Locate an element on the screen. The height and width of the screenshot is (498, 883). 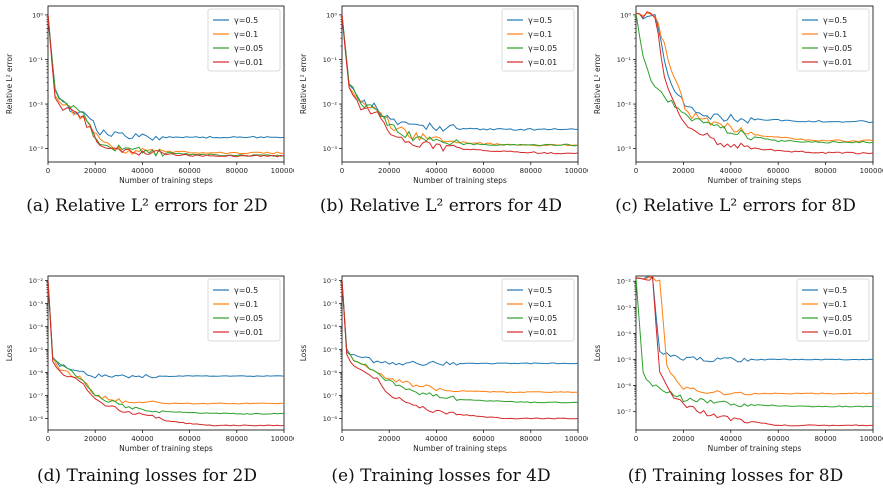
caption-e: (e) Training losses for 4D is located at coordinates (441, 476).